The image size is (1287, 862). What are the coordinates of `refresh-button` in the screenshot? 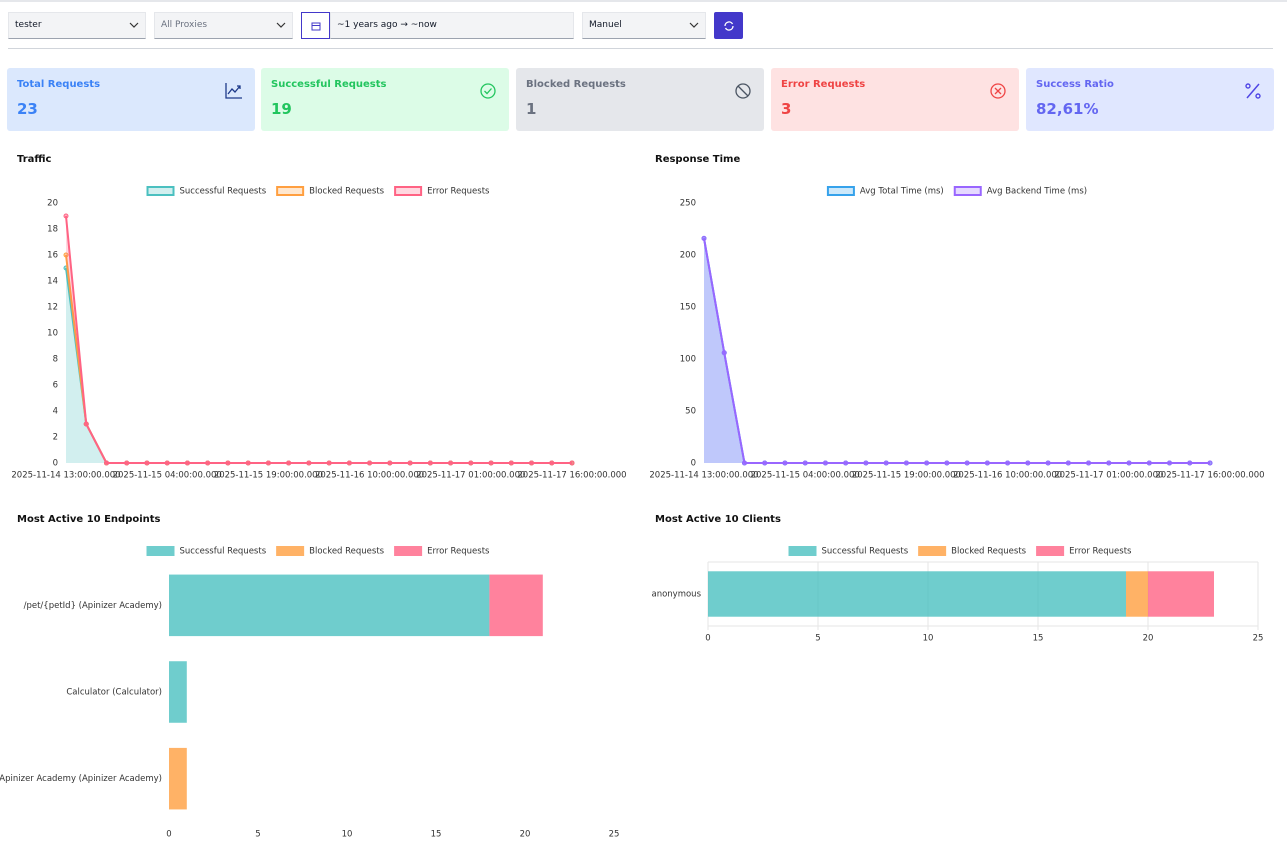 It's located at (728, 25).